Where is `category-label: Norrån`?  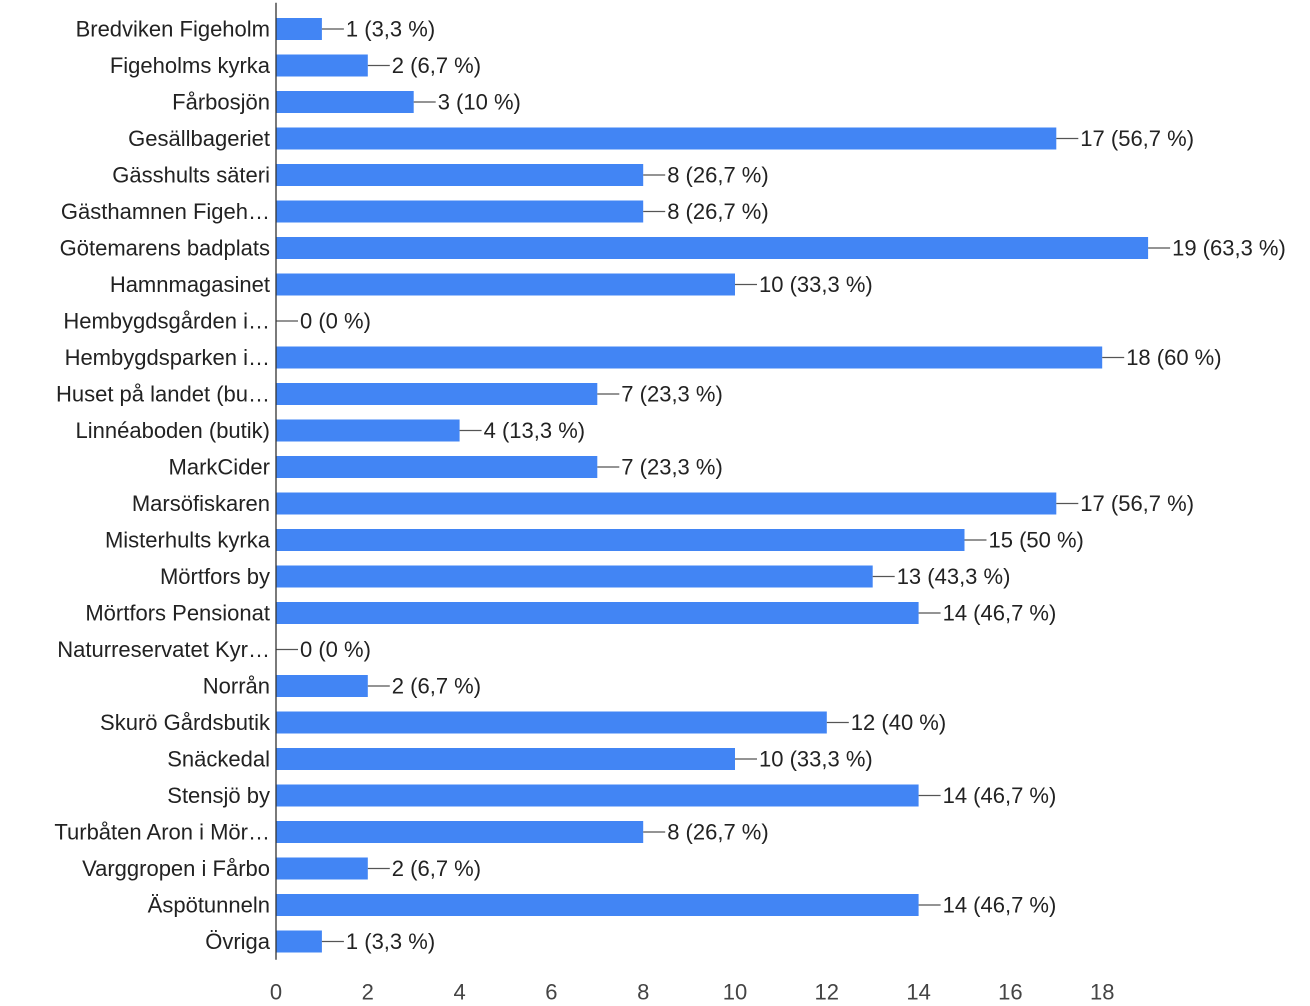 category-label: Norrån is located at coordinates (236, 686).